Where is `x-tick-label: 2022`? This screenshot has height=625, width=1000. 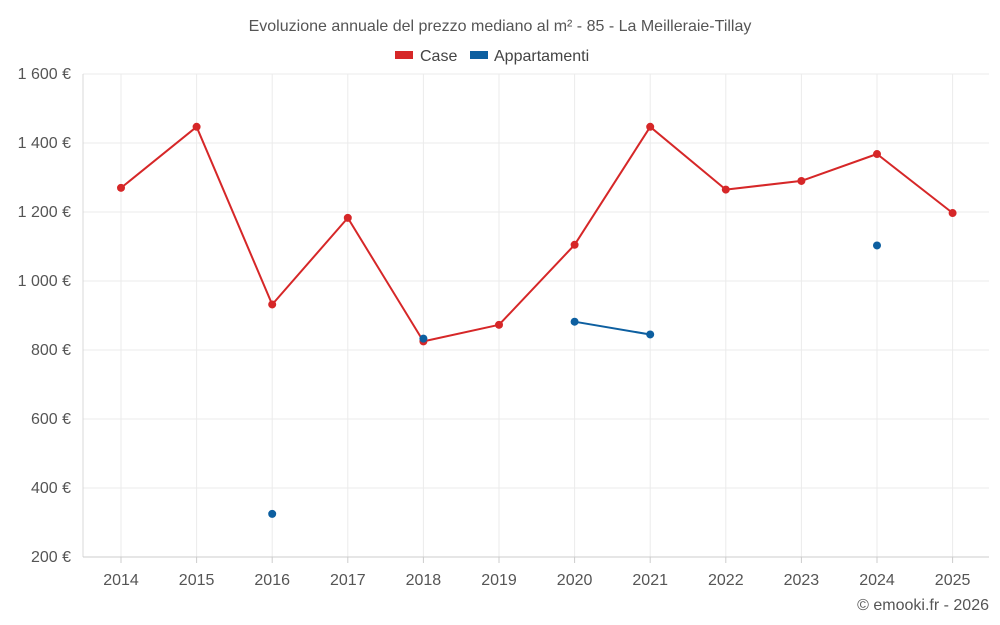 x-tick-label: 2022 is located at coordinates (726, 580).